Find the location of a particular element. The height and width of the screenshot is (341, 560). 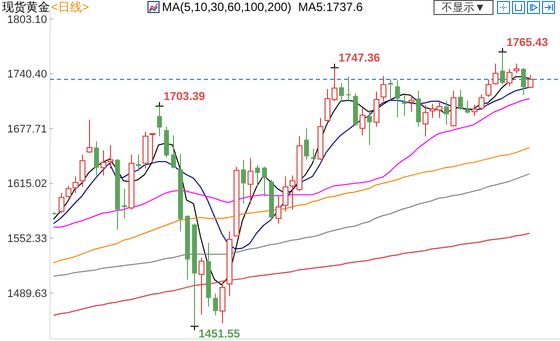

chart-subtitle: <日线> is located at coordinates (70, 7).